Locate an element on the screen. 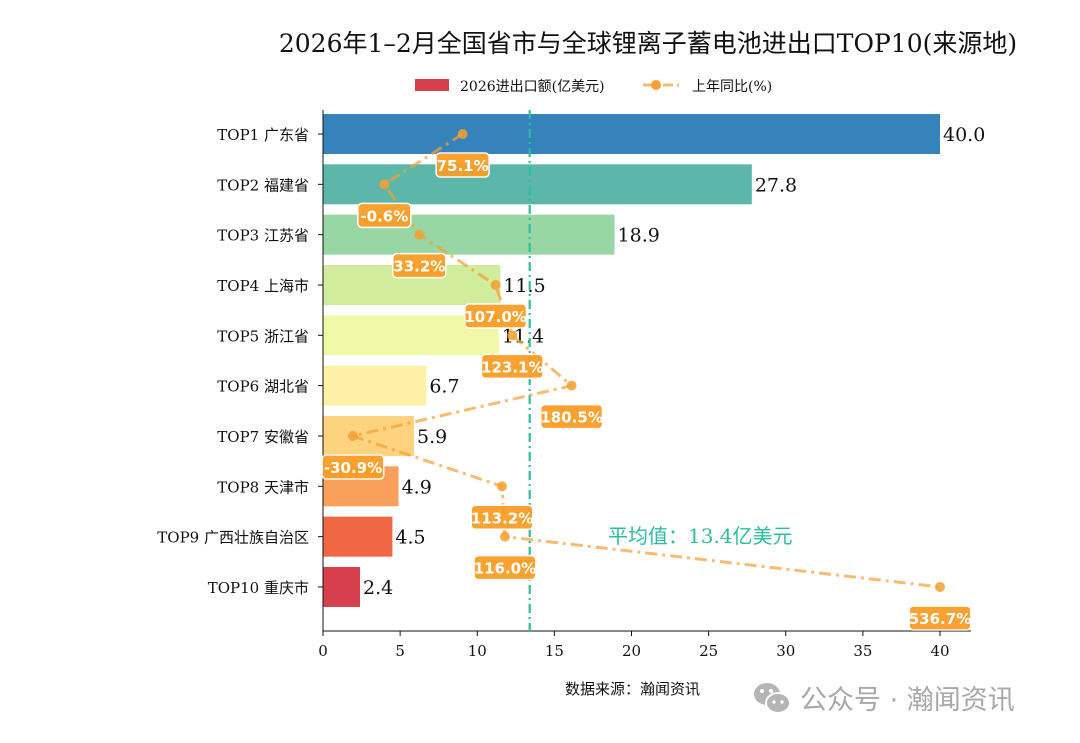 The image size is (1080, 743). x-tick-label: 15 is located at coordinates (554, 651).